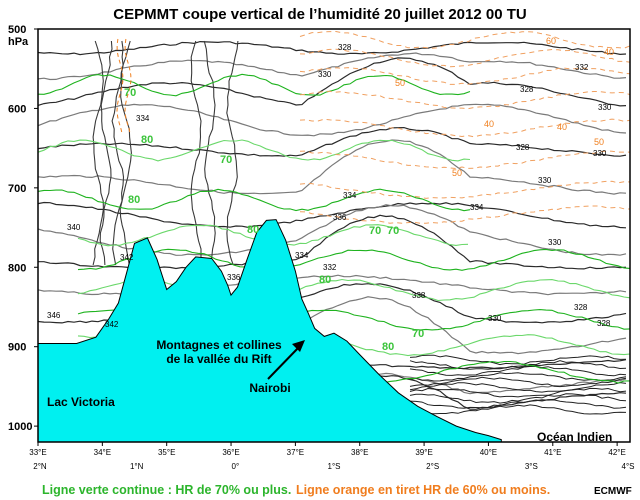  I want to click on lon-tick-label: 40°E, so click(488, 452).